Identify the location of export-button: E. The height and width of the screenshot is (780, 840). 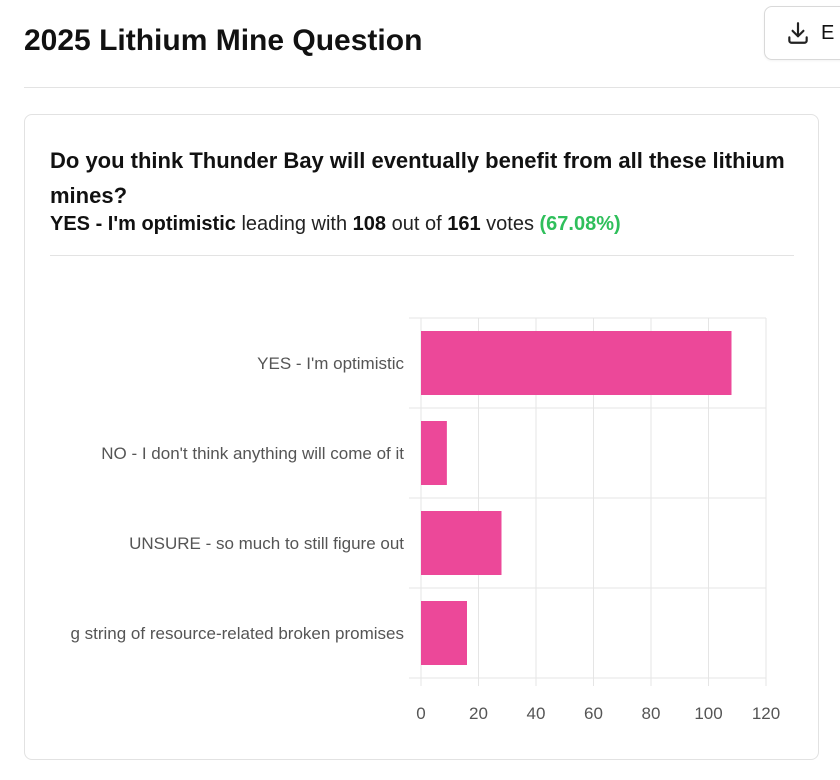
(802, 33).